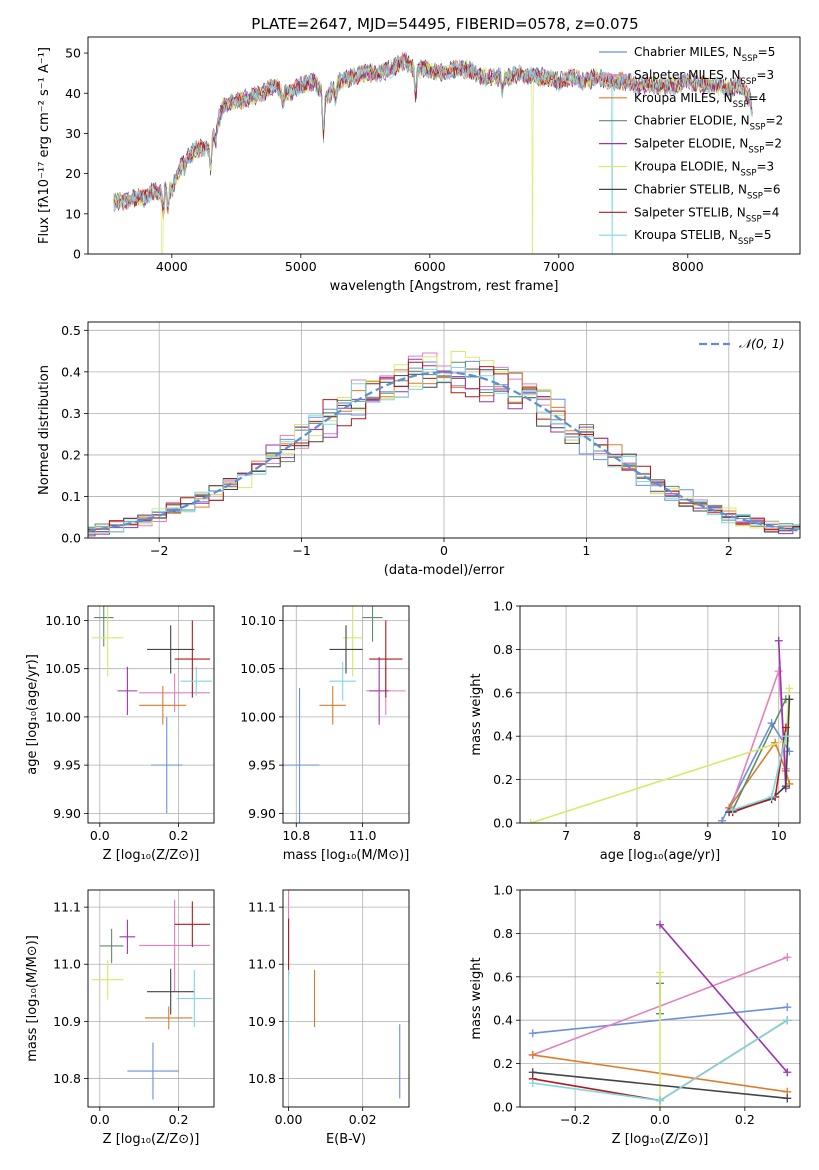 The width and height of the screenshot is (819, 1170). What do you see at coordinates (559, 266) in the screenshot?
I see `x-tick-label: 7000` at bounding box center [559, 266].